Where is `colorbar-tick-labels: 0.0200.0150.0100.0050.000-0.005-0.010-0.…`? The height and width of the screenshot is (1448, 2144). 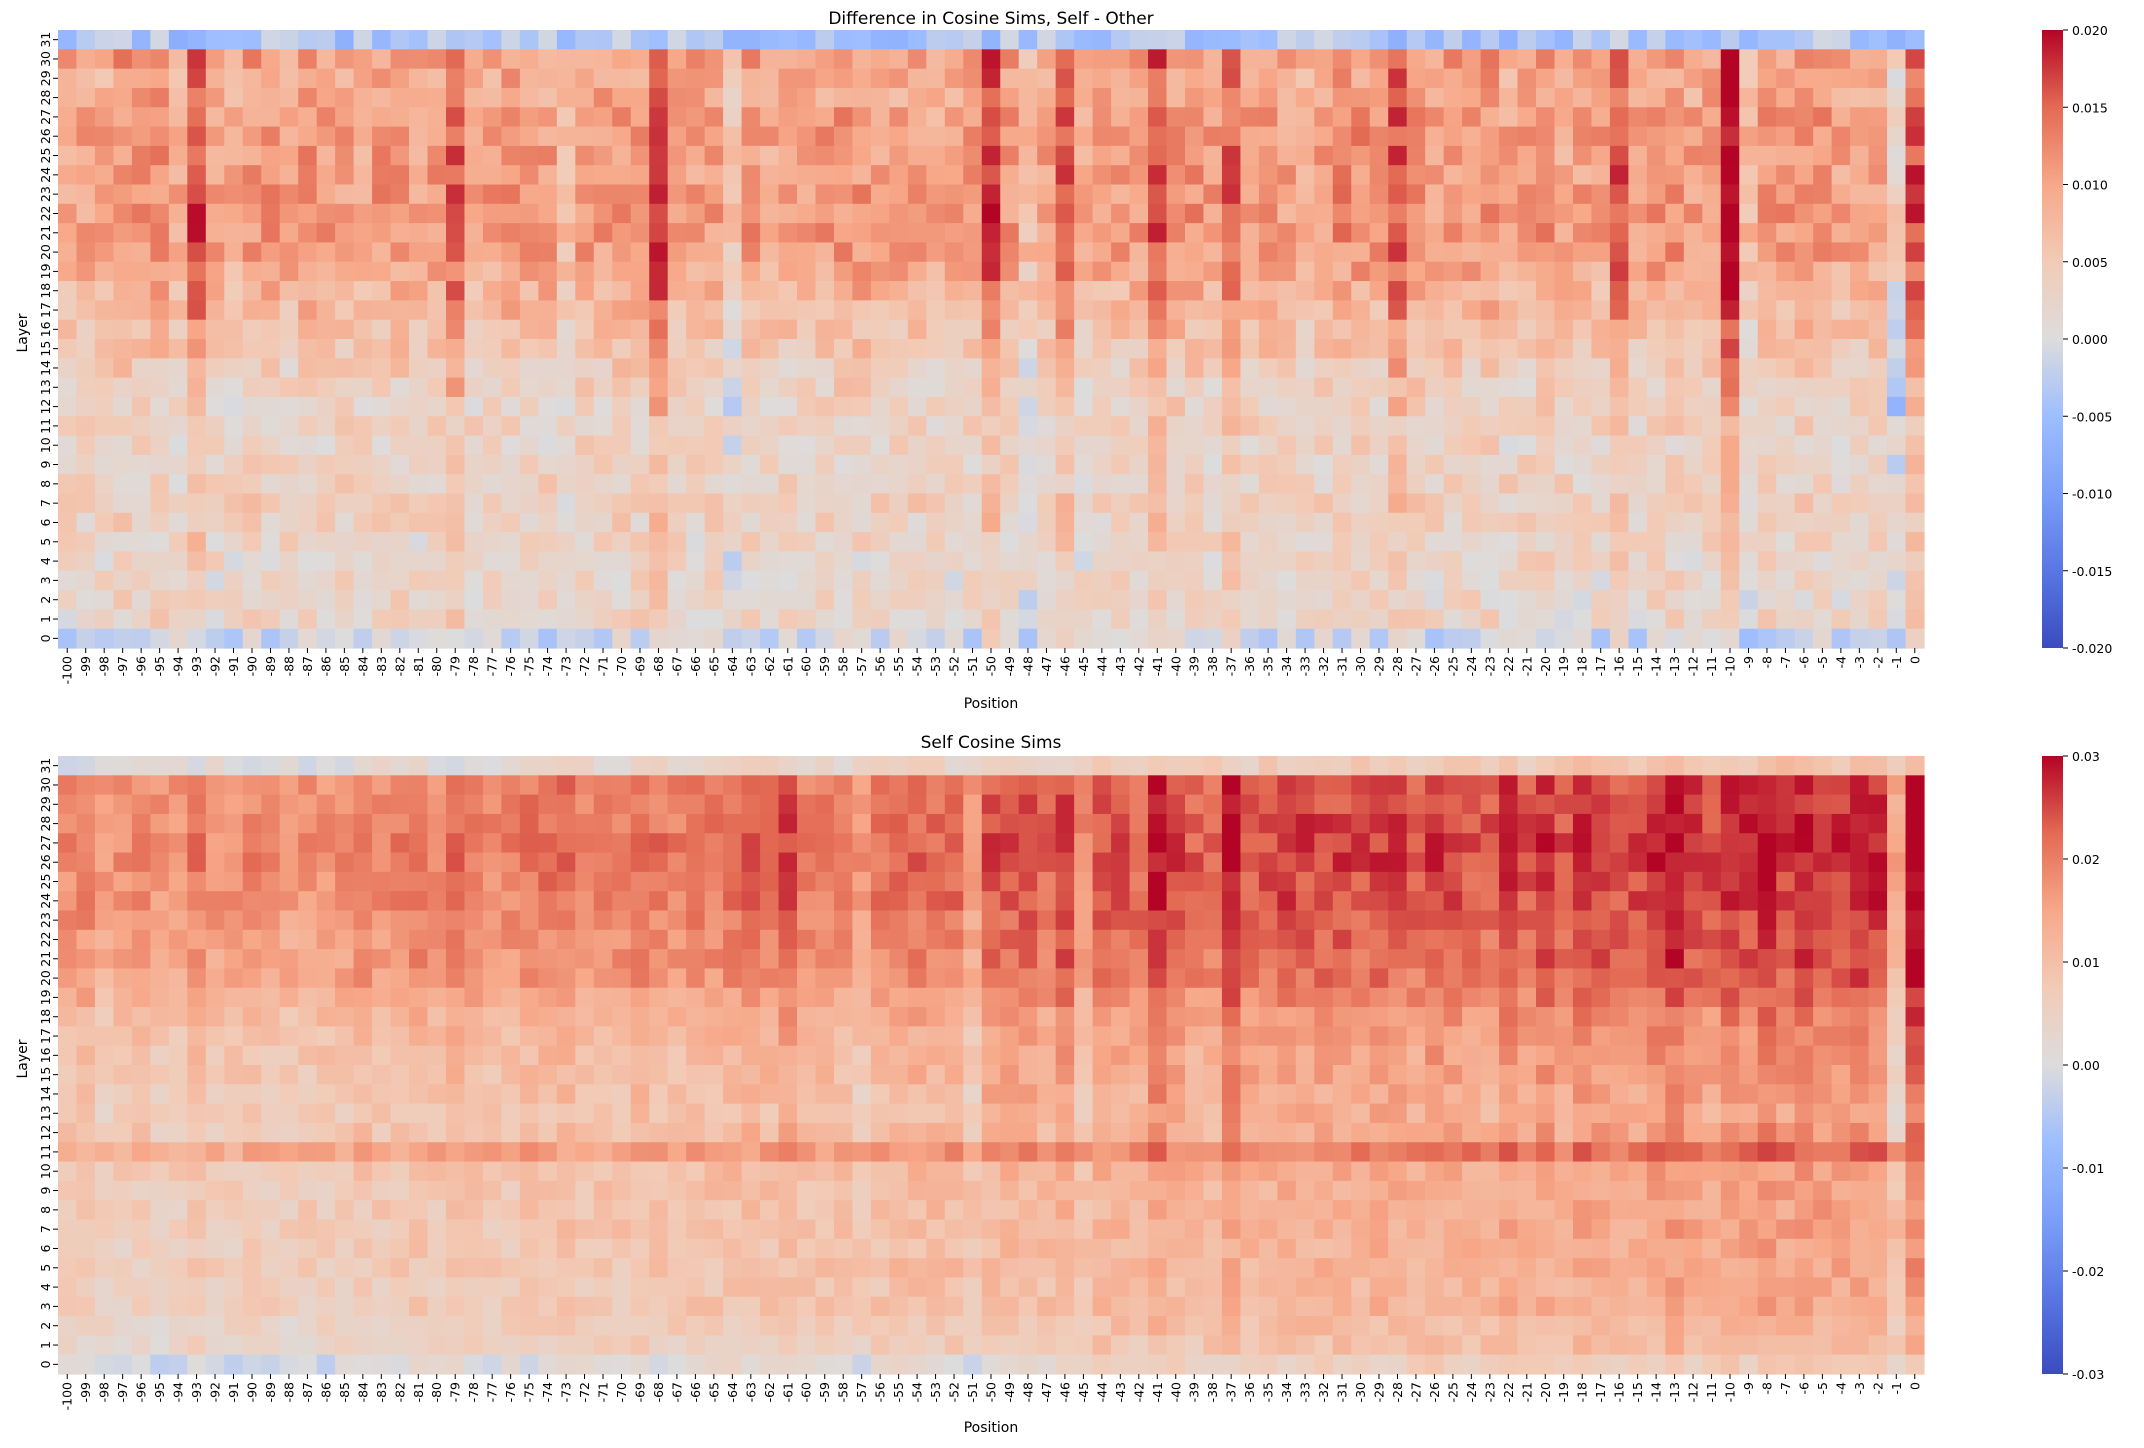
colorbar-tick-labels: 0.0200.0150.0100.0050.000-0.005-0.010-0.… is located at coordinates (2087, 339).